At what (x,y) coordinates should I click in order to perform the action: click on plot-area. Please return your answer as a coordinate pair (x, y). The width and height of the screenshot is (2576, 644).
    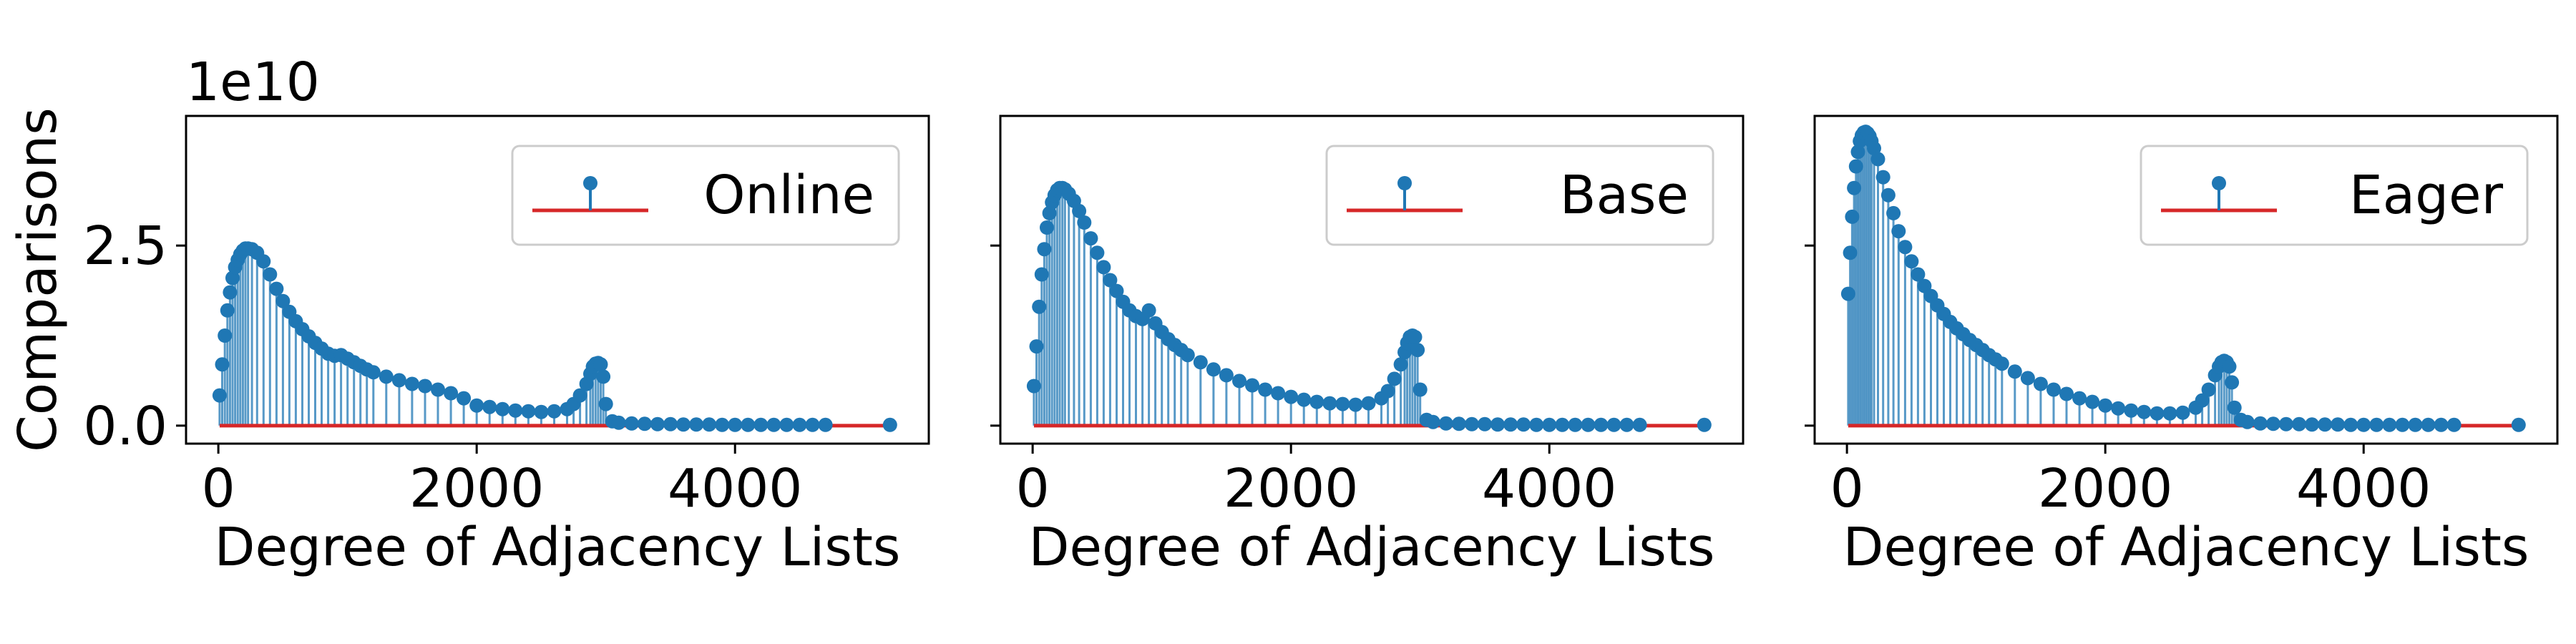
    Looking at the image, I should click on (554, 336).